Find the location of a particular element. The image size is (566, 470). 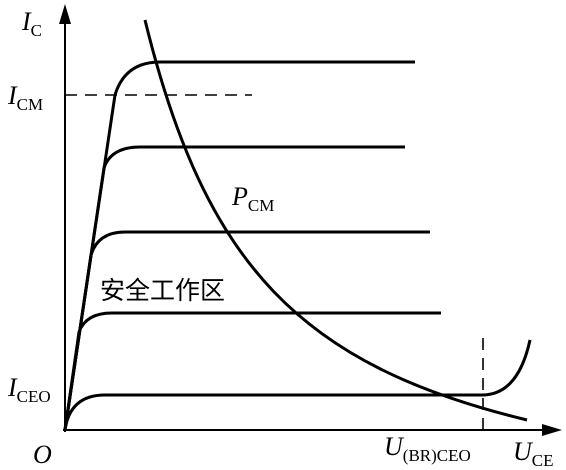

safe-area-label: 安全工作区 is located at coordinates (162, 291).